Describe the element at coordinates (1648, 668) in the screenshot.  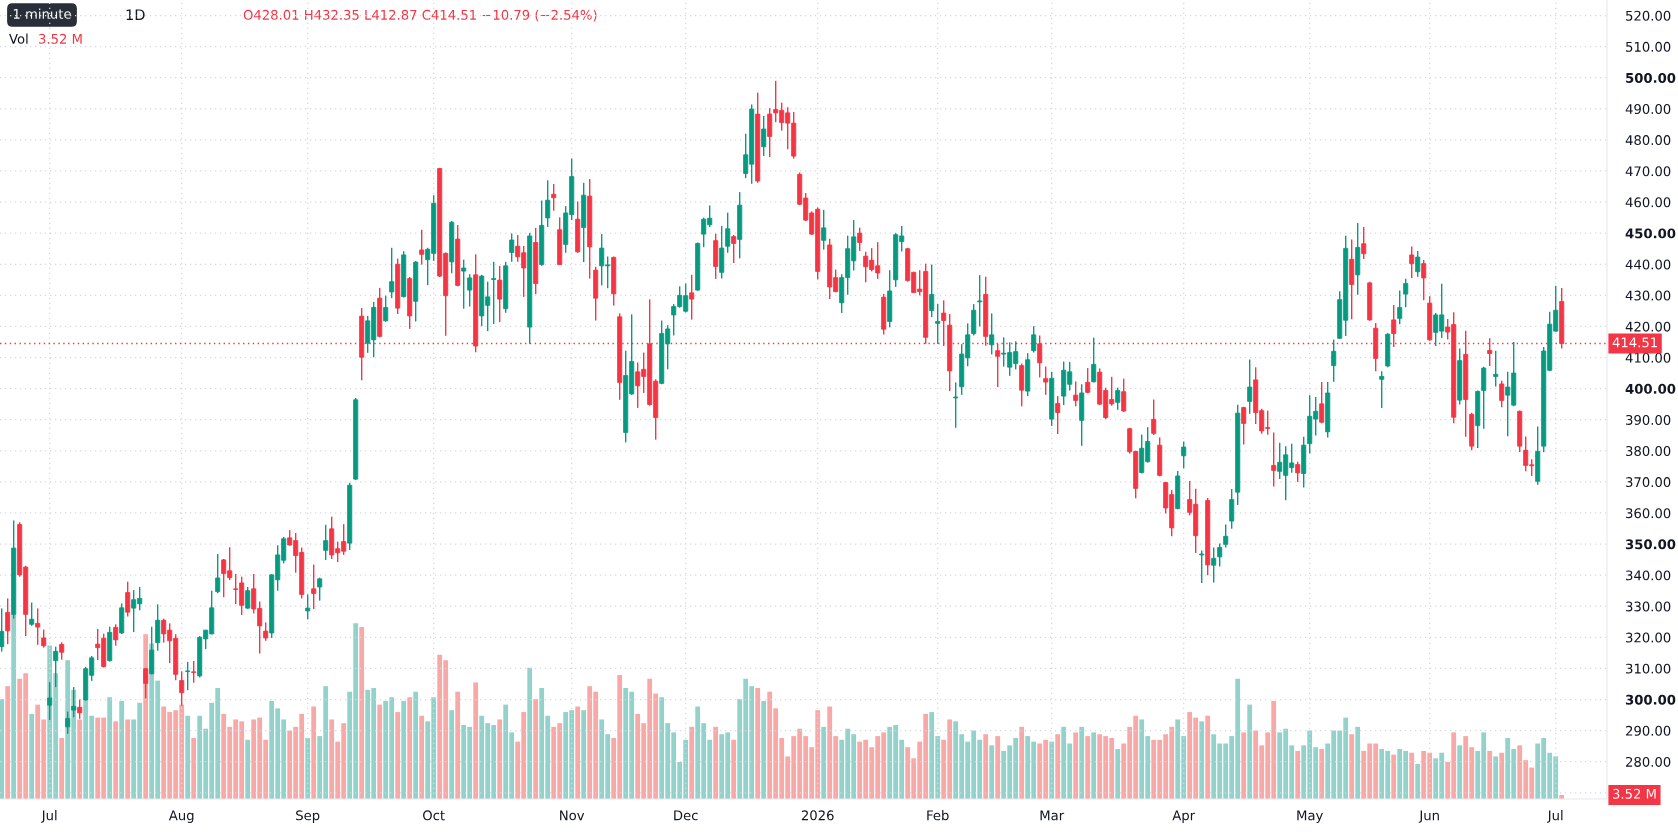
I see `y-tick-label: 310.00` at that location.